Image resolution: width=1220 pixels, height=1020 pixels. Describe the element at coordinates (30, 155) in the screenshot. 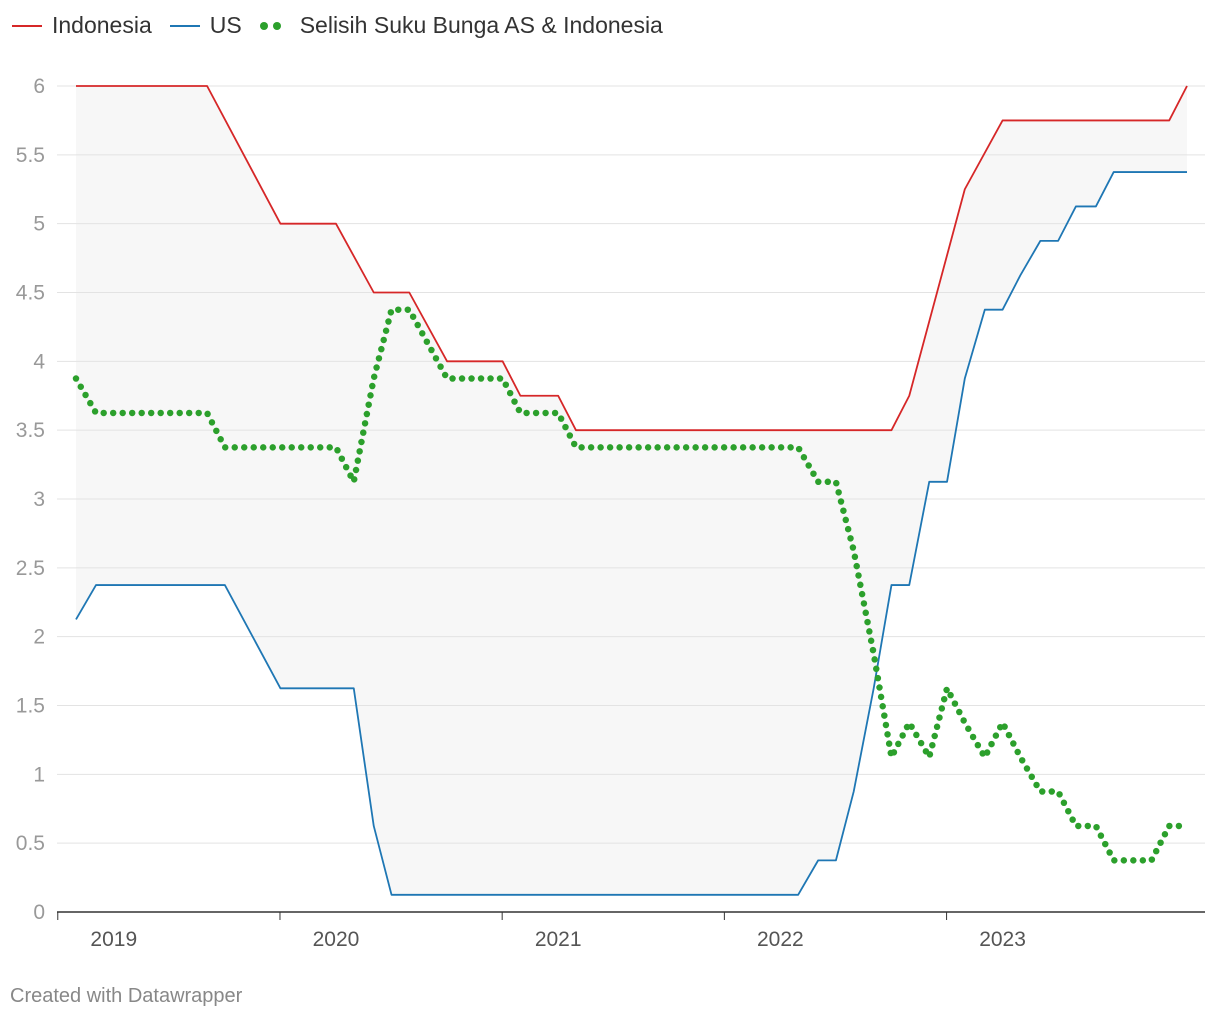

I see `y-tick-label: 5.5` at that location.